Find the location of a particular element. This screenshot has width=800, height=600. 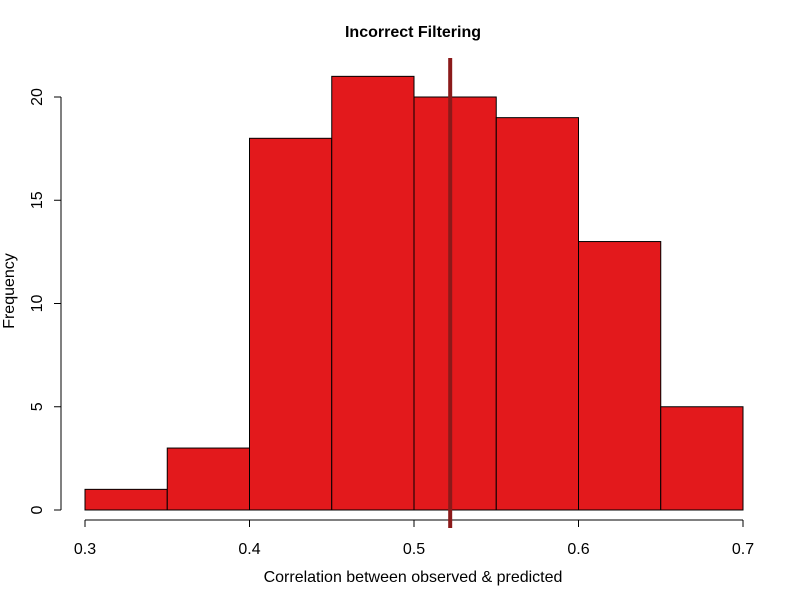

x-tick-label: 0.6 is located at coordinates (578, 549).